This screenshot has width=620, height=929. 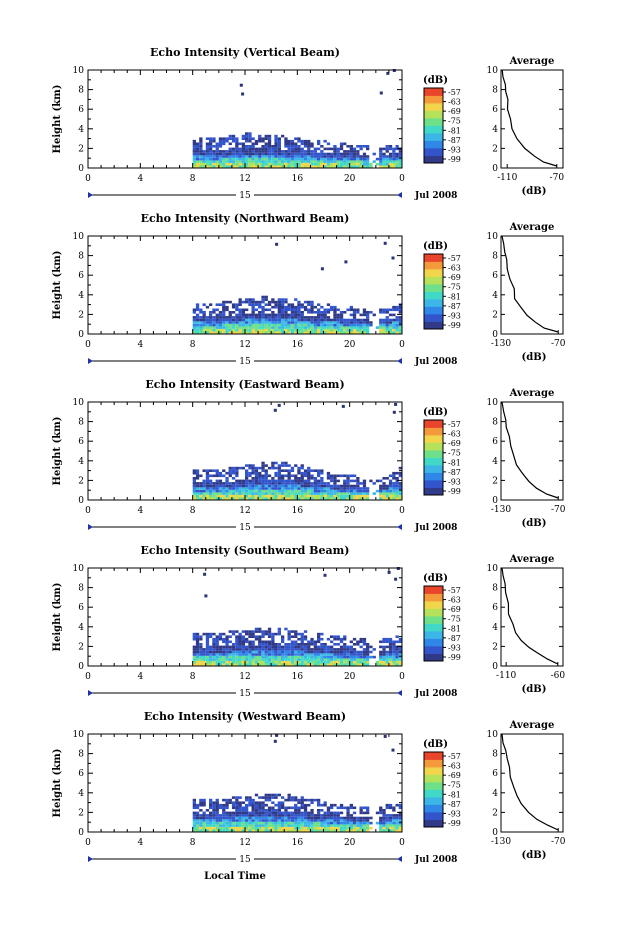 What do you see at coordinates (495, 276) in the screenshot?
I see `profile-y-tick-label: 6` at bounding box center [495, 276].